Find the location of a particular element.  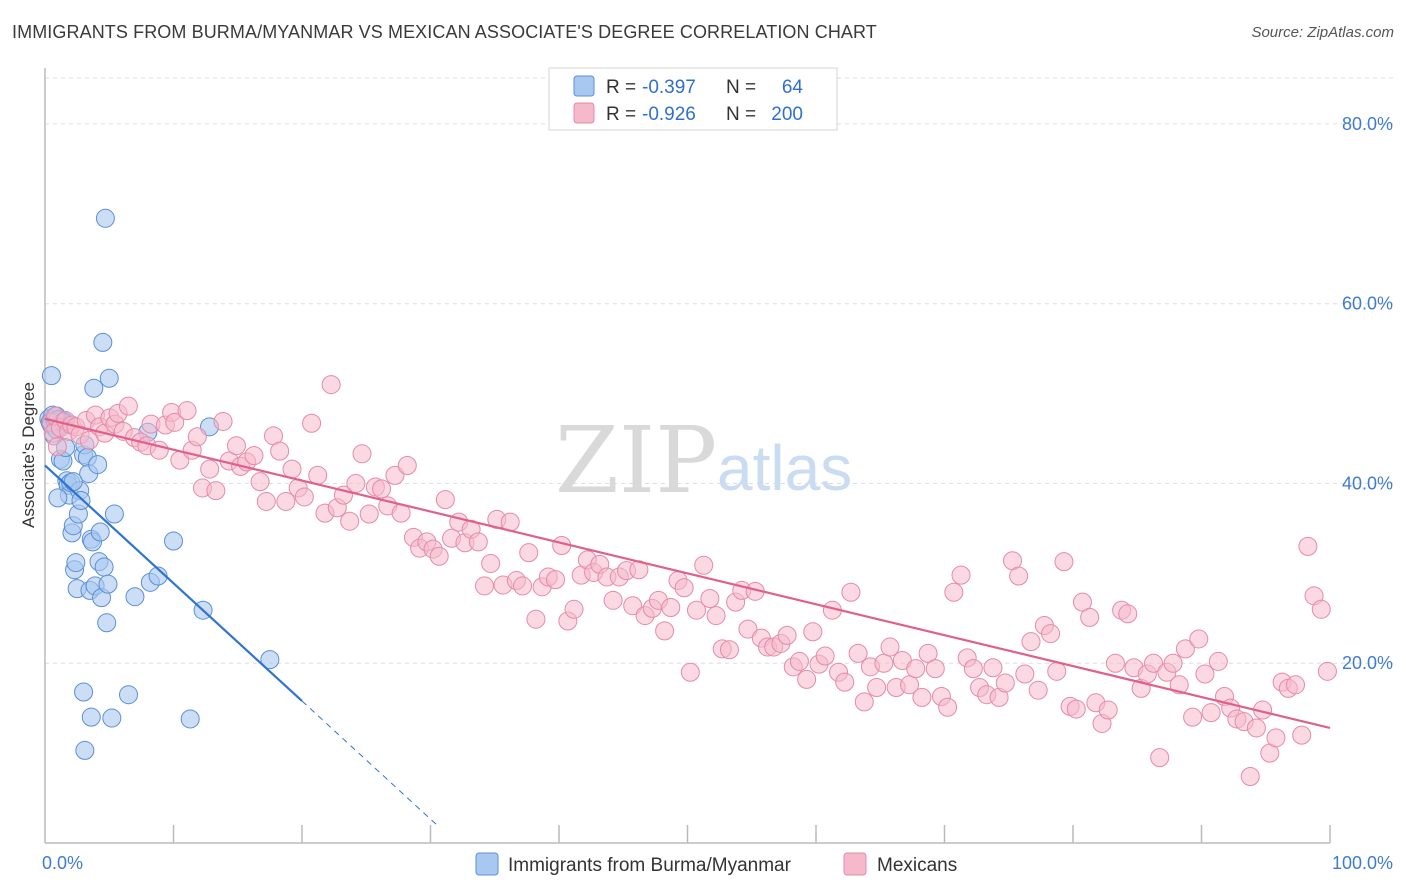

y-axis-label: Associate's Degree is located at coordinates (28, 455).